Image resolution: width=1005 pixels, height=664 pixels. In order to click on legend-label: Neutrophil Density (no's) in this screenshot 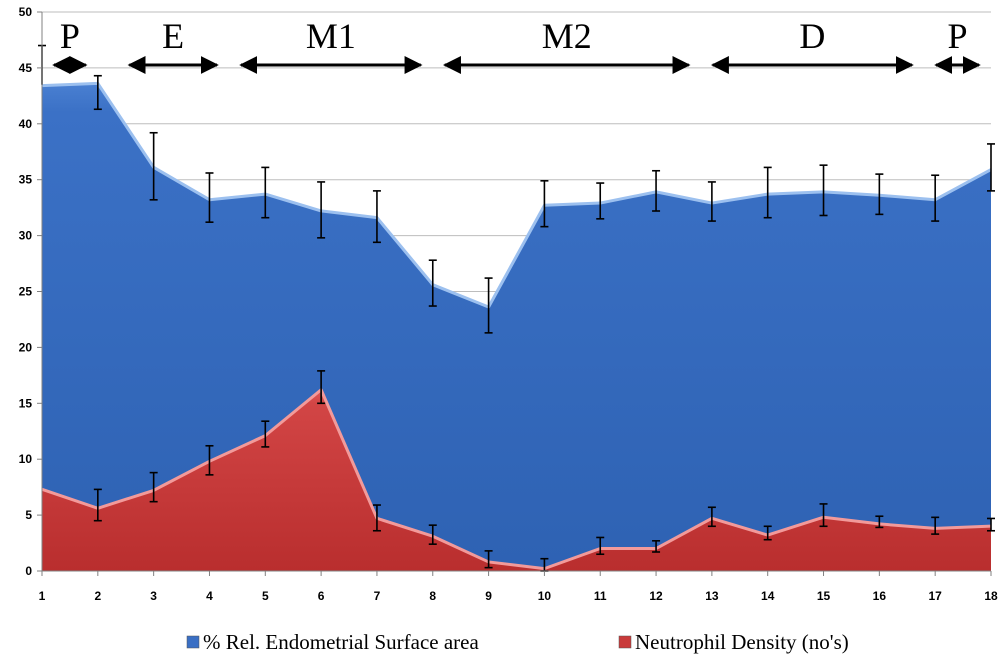, I will do `click(742, 642)`.